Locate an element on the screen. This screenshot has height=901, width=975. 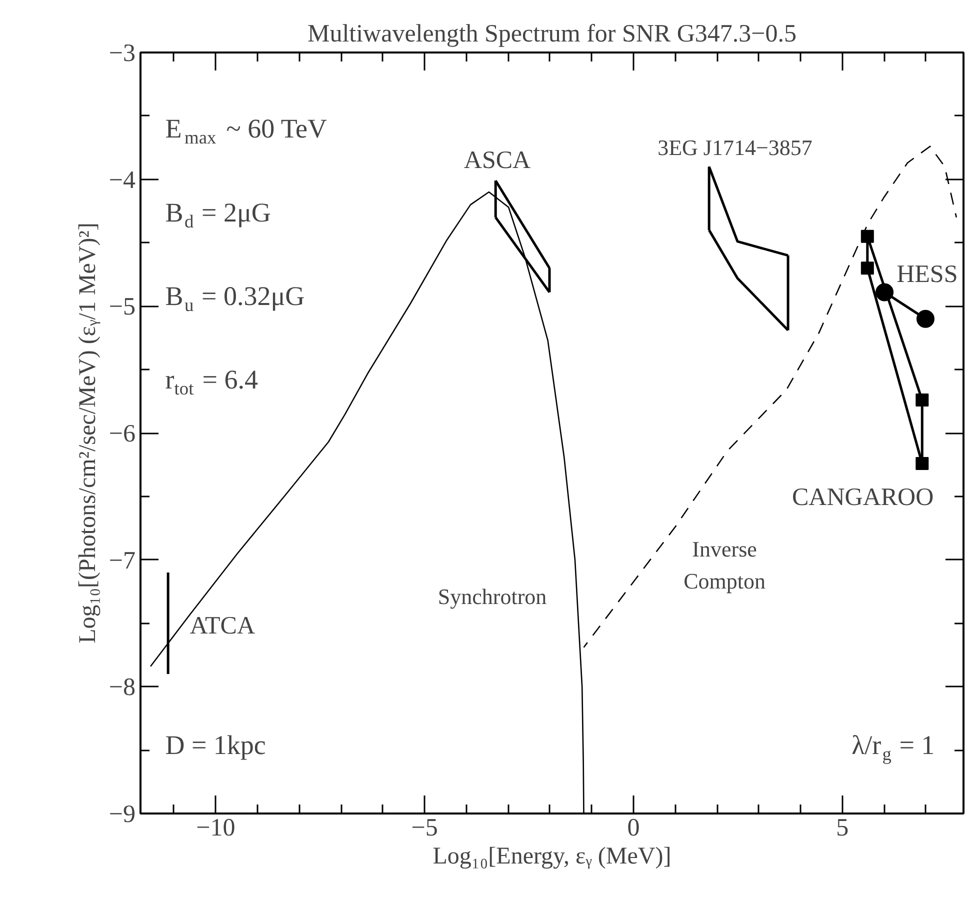
series-label: Synchrotron is located at coordinates (492, 597).